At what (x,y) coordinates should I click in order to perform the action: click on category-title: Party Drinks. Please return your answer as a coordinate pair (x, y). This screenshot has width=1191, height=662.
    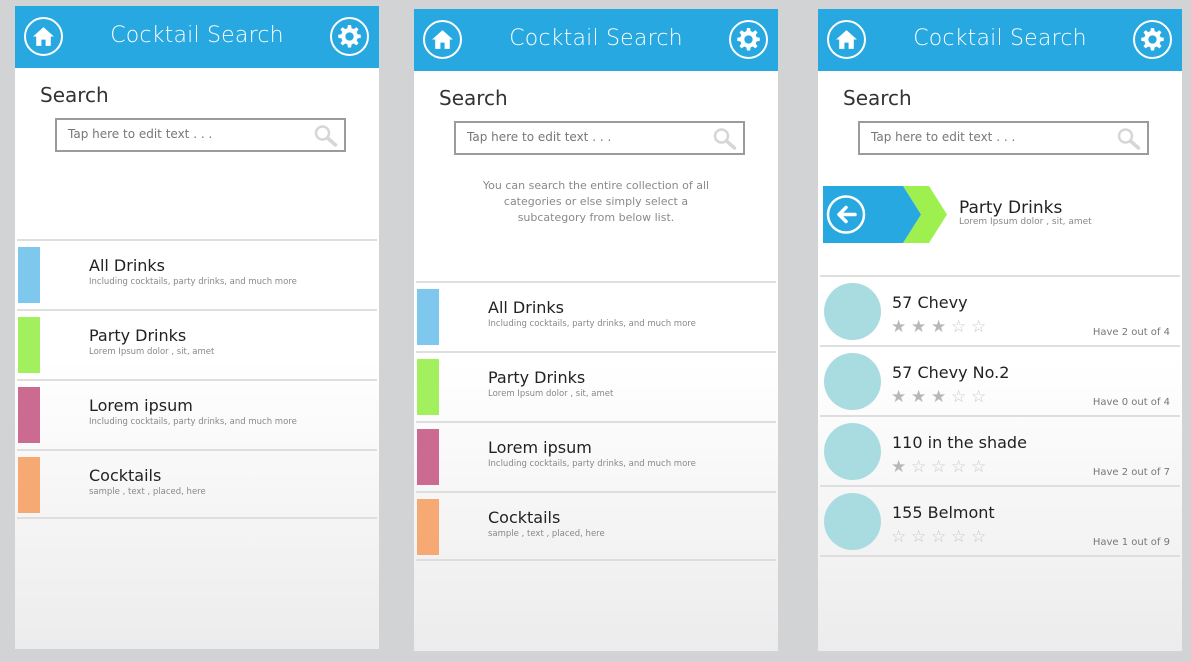
    Looking at the image, I should click on (138, 335).